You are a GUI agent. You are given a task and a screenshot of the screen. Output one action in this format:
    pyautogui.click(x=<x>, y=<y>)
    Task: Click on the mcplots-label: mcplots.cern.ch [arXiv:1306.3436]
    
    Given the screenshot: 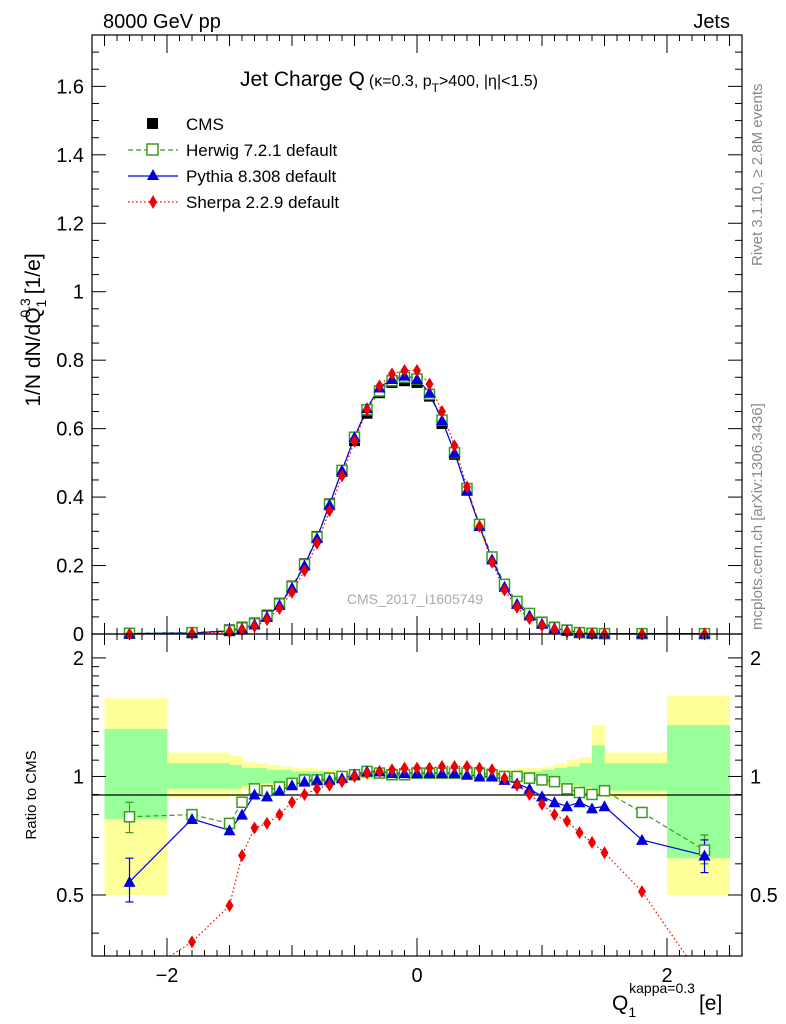 What is the action you would take?
    pyautogui.click(x=757, y=516)
    